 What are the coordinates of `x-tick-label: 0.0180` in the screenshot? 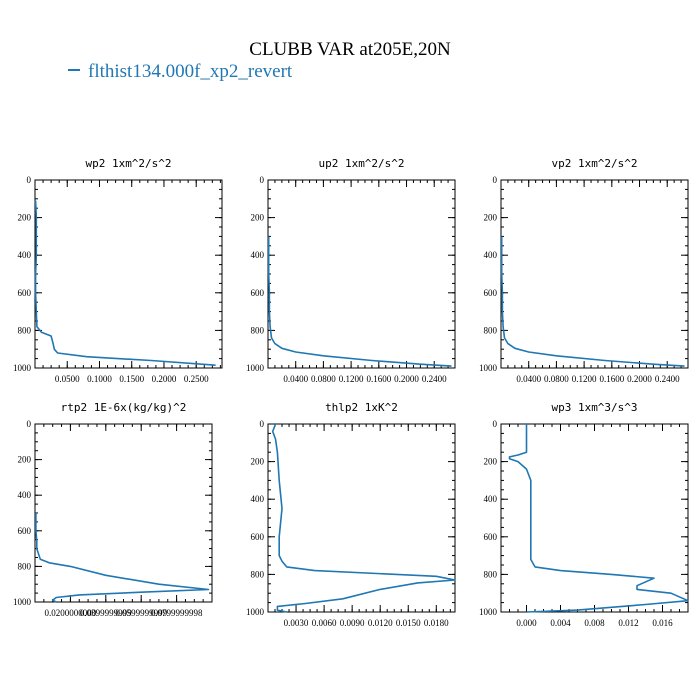 It's located at (436, 623).